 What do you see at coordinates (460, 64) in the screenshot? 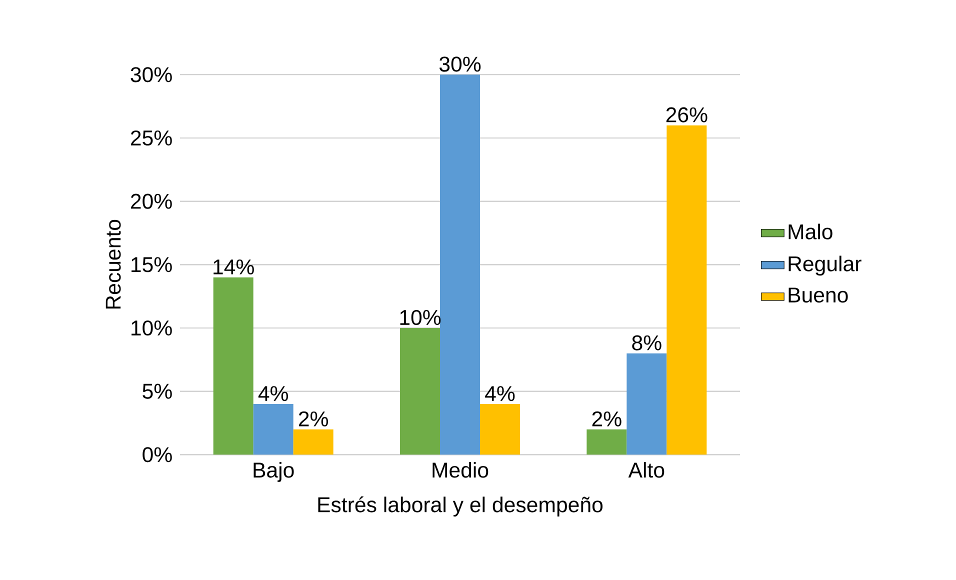
I see `data-label: 30%` at bounding box center [460, 64].